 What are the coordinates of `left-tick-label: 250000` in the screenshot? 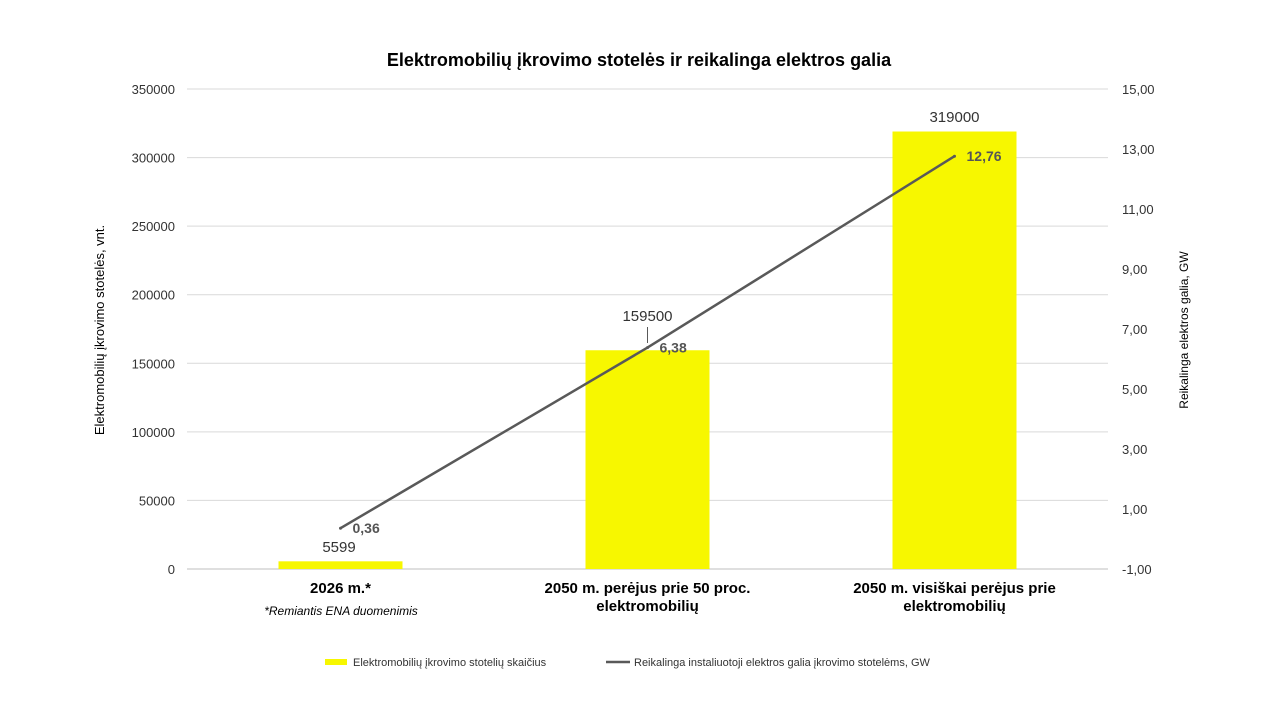 It's located at (153, 226).